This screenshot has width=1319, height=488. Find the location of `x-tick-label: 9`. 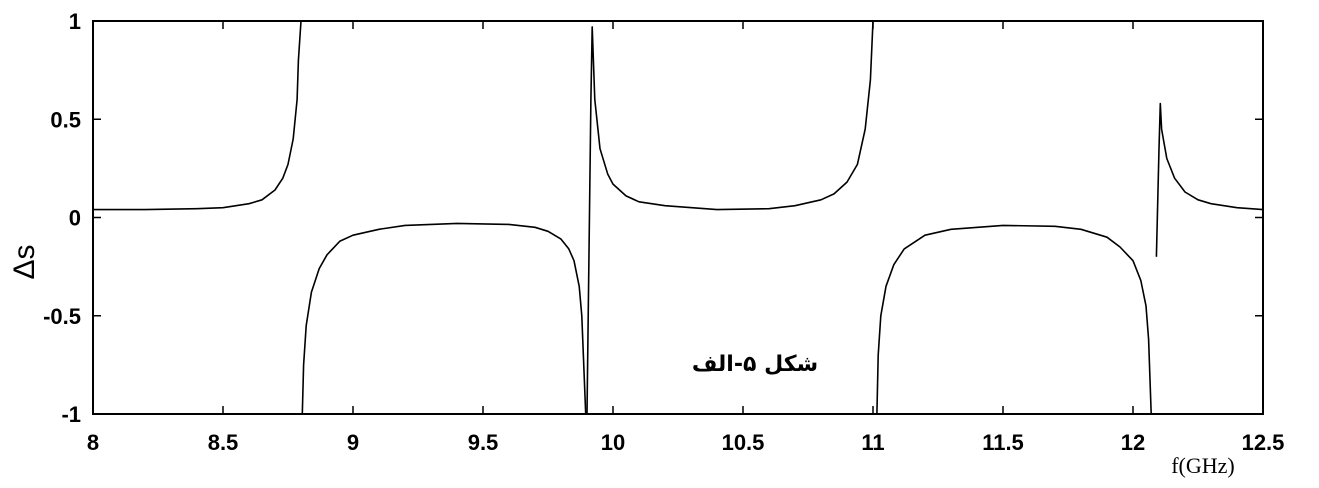

x-tick-label: 9 is located at coordinates (353, 442).